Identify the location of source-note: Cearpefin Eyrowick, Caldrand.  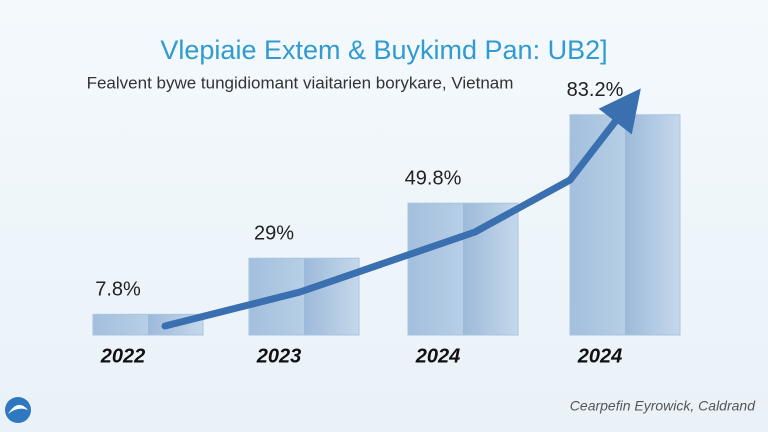
(663, 406).